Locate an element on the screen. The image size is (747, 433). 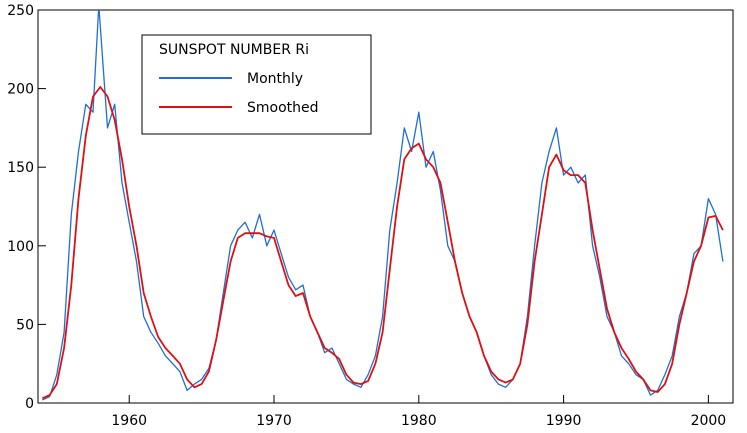
y-tick-label-0: 0 is located at coordinates (29, 404).